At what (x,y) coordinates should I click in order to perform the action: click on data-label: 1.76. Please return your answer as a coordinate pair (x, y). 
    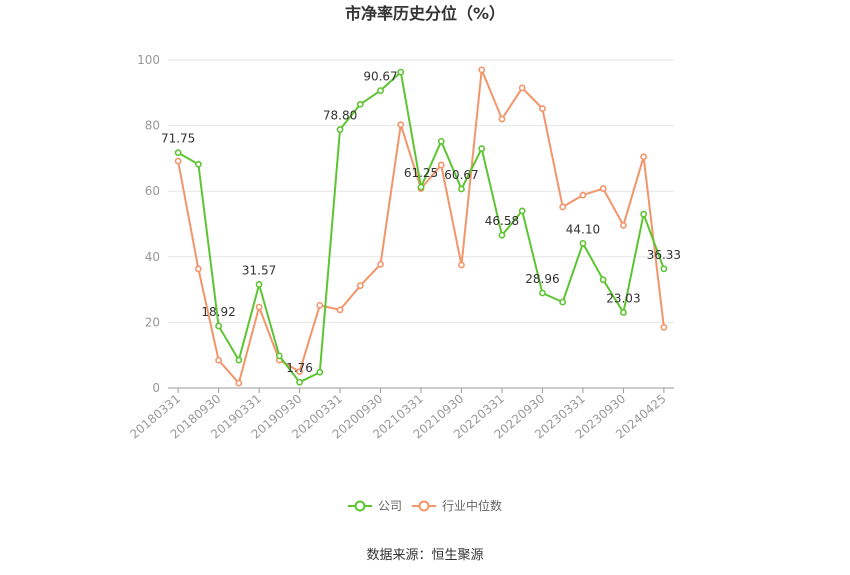
    Looking at the image, I should click on (299, 368).